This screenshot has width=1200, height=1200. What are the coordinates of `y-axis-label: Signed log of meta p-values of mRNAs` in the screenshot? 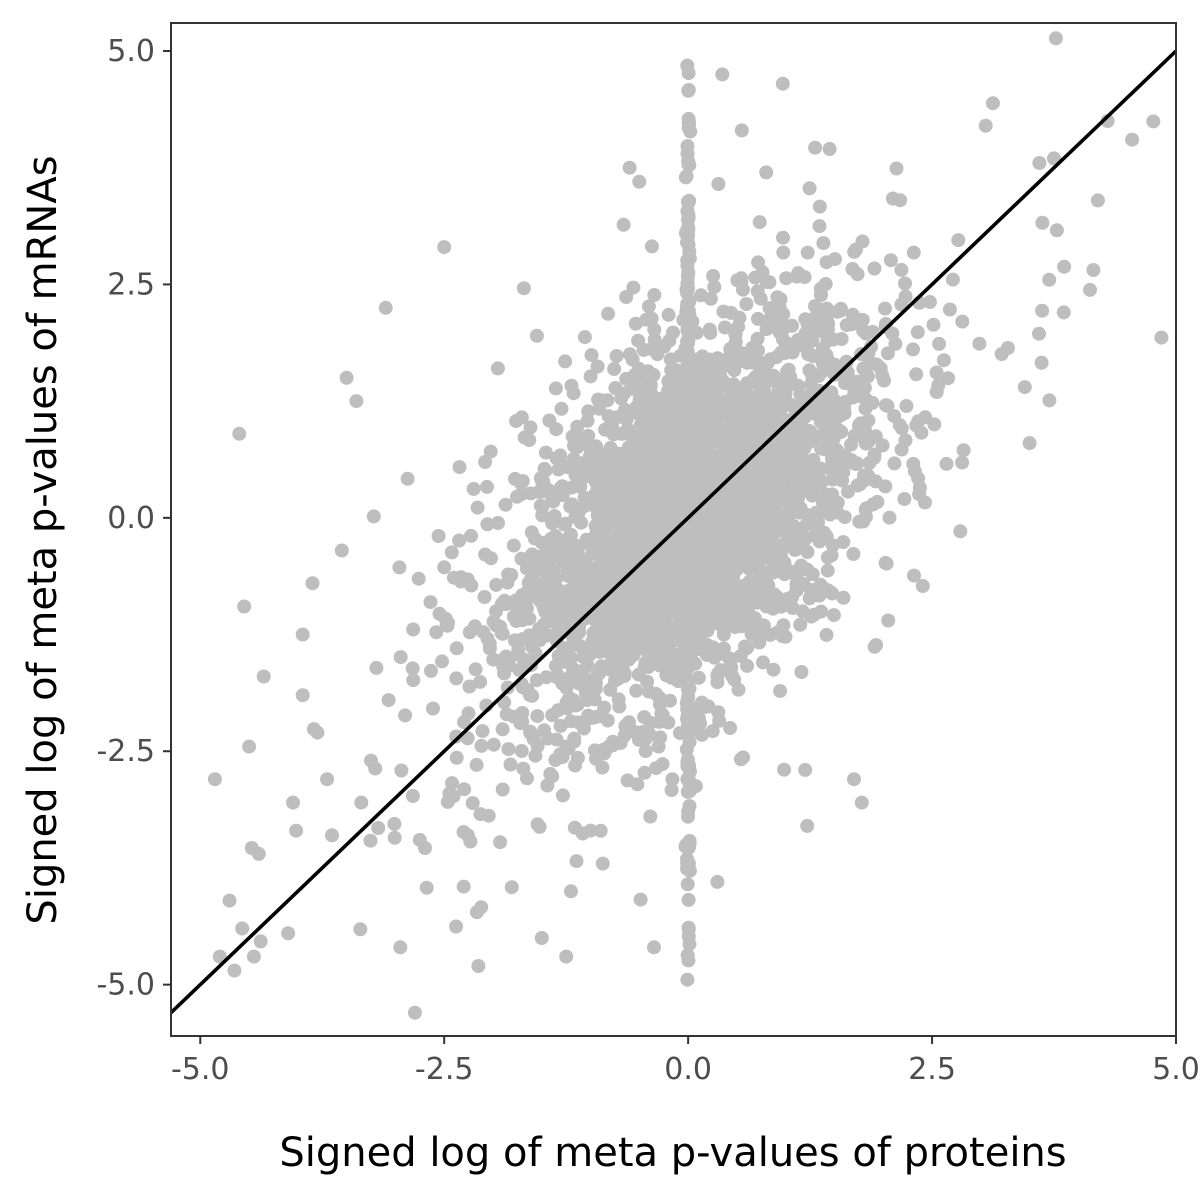 It's located at (43, 539).